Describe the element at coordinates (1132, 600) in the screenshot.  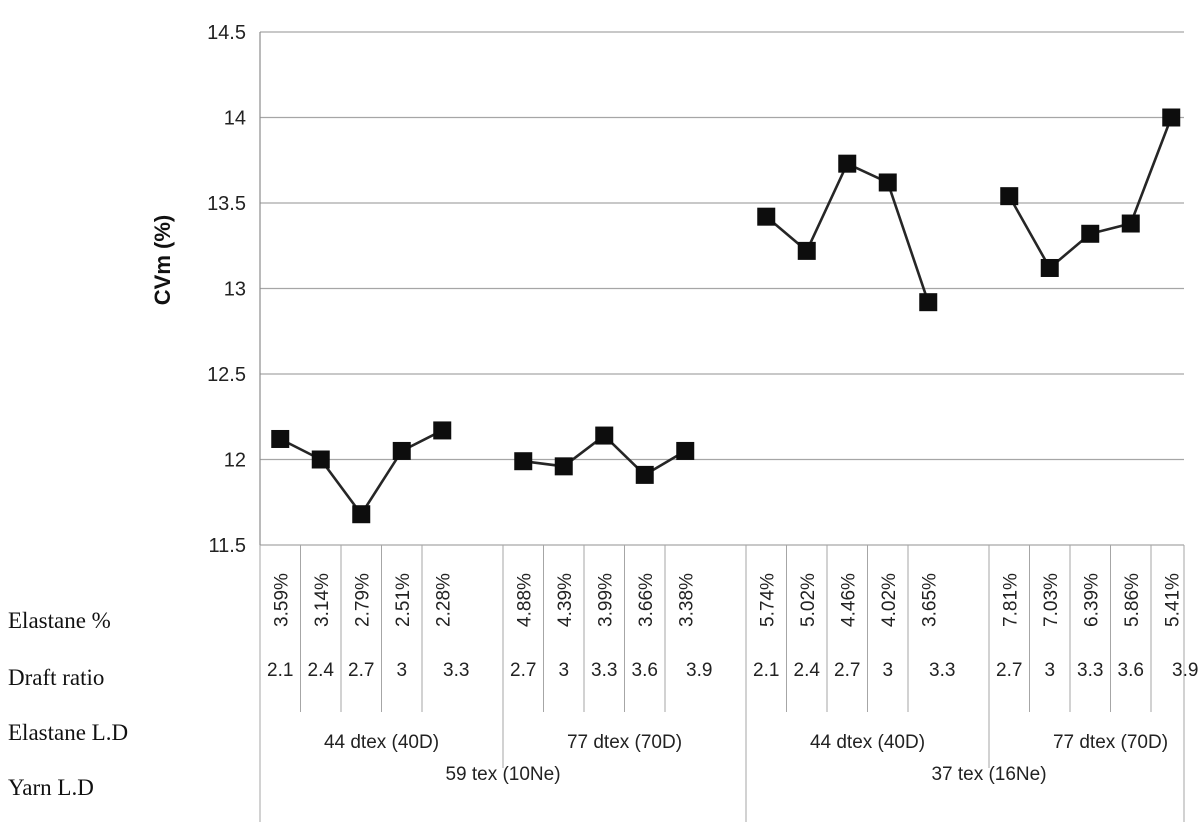
I see `elastane-pct-label: 5.86%` at that location.